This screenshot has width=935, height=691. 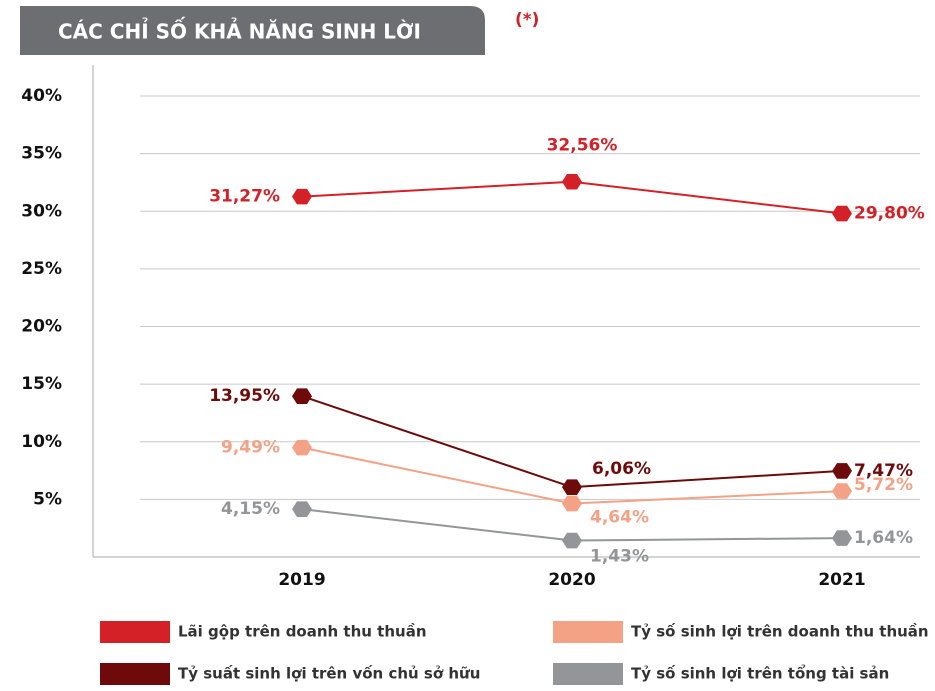 What do you see at coordinates (244, 396) in the screenshot?
I see `value-label: 13,95%` at bounding box center [244, 396].